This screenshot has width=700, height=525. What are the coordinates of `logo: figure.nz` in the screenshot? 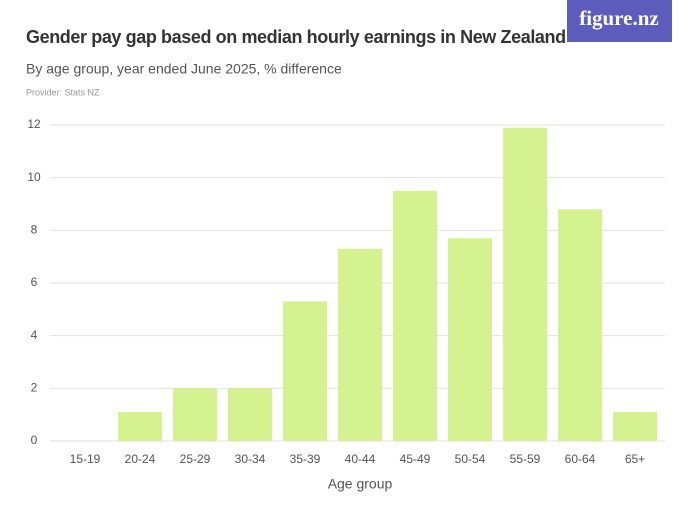 It's located at (619, 18).